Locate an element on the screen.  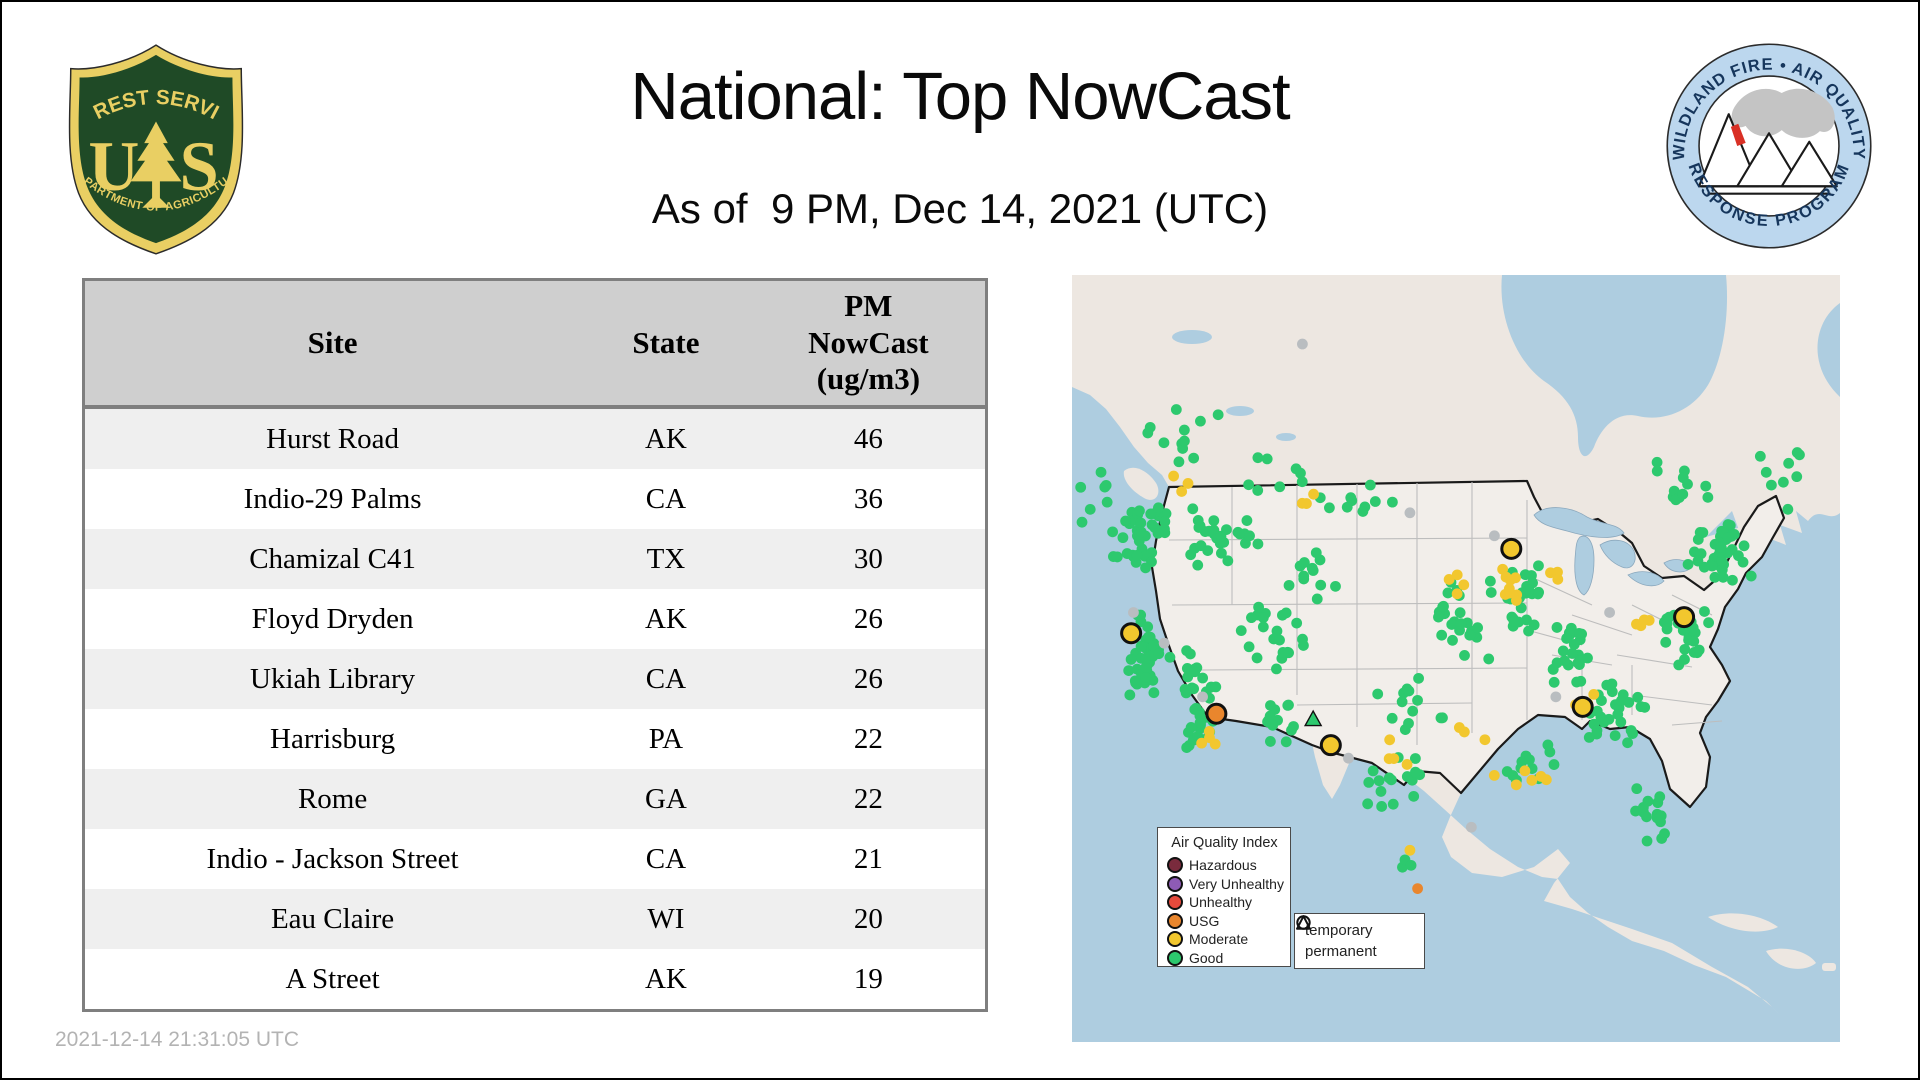
table-row: Hurst Road AK 46 is located at coordinates (535, 438).